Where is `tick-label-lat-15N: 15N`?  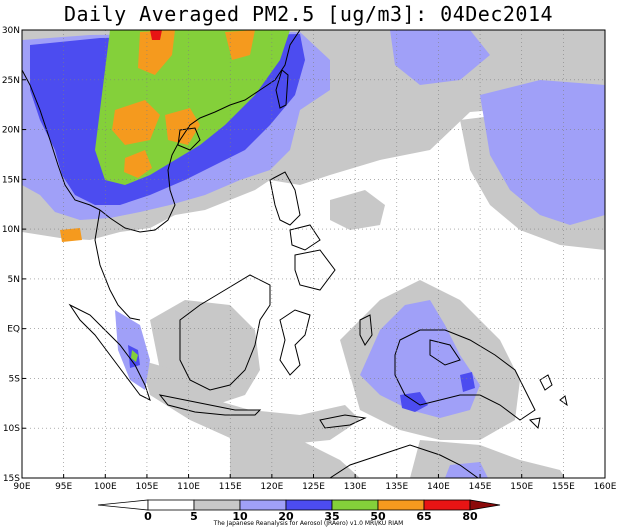
tick-label-lat-15N: 15N is located at coordinates (11, 180).